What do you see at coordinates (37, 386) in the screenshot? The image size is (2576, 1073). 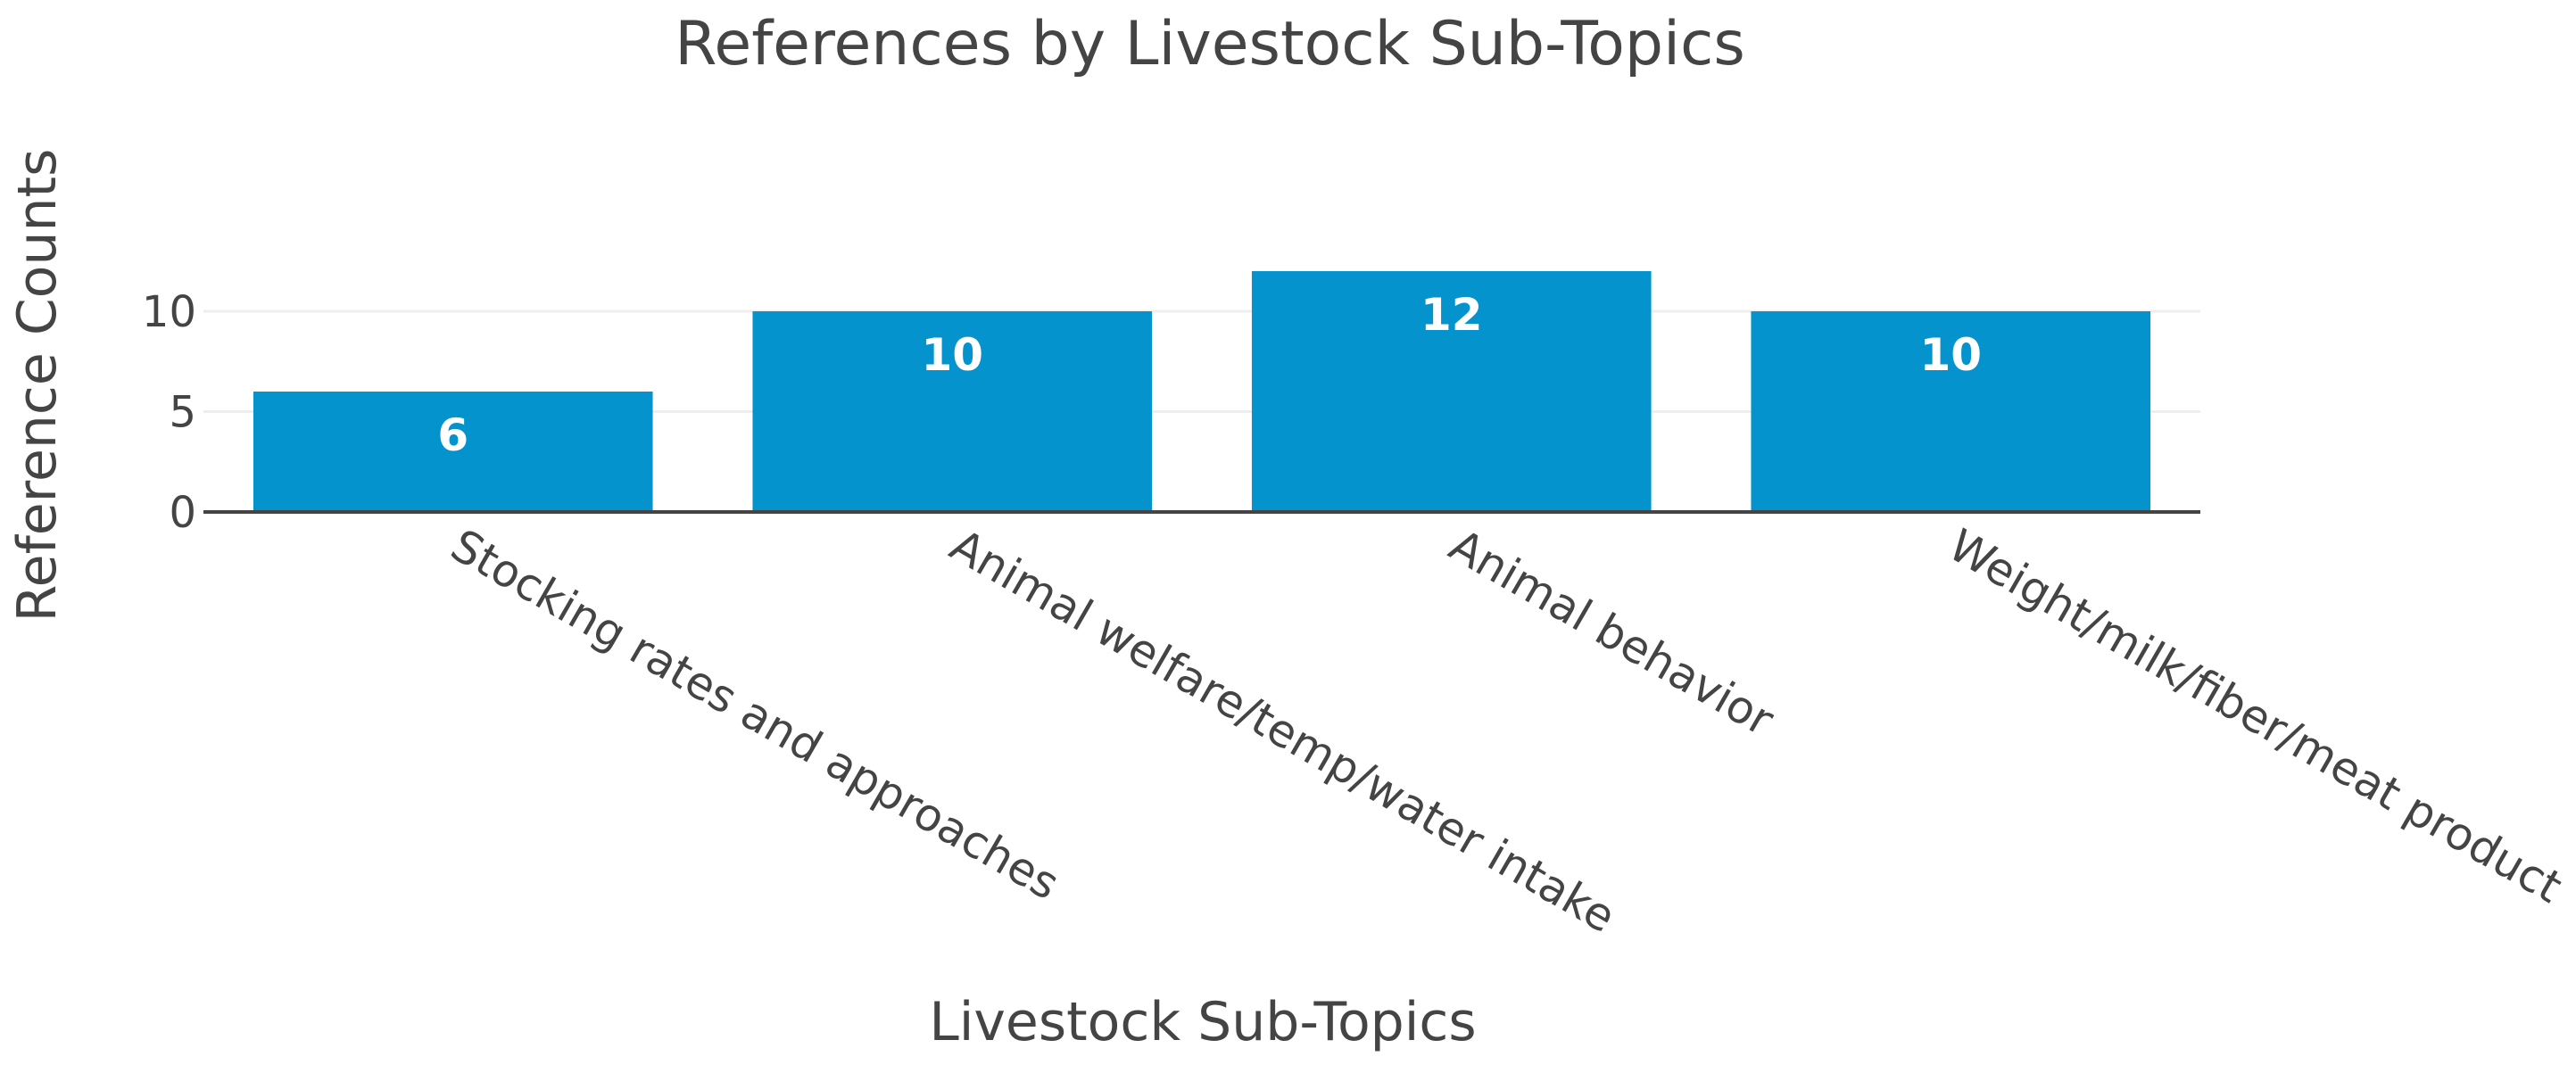 I see `y-axis-title: Reference Counts` at bounding box center [37, 386].